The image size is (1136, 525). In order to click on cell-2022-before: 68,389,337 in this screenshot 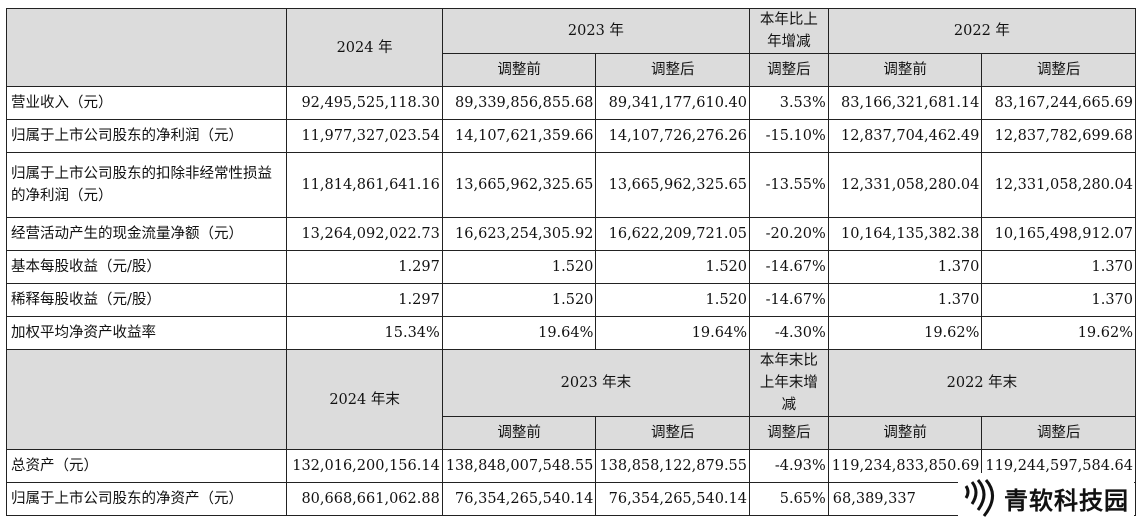, I will do `click(905, 499)`.